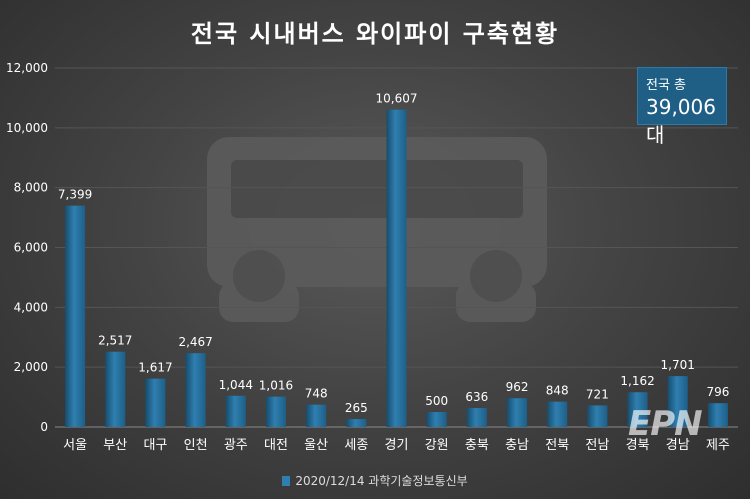 Image resolution: width=750 pixels, height=499 pixels. What do you see at coordinates (557, 445) in the screenshot?
I see `x-tick-label: 전북` at bounding box center [557, 445].